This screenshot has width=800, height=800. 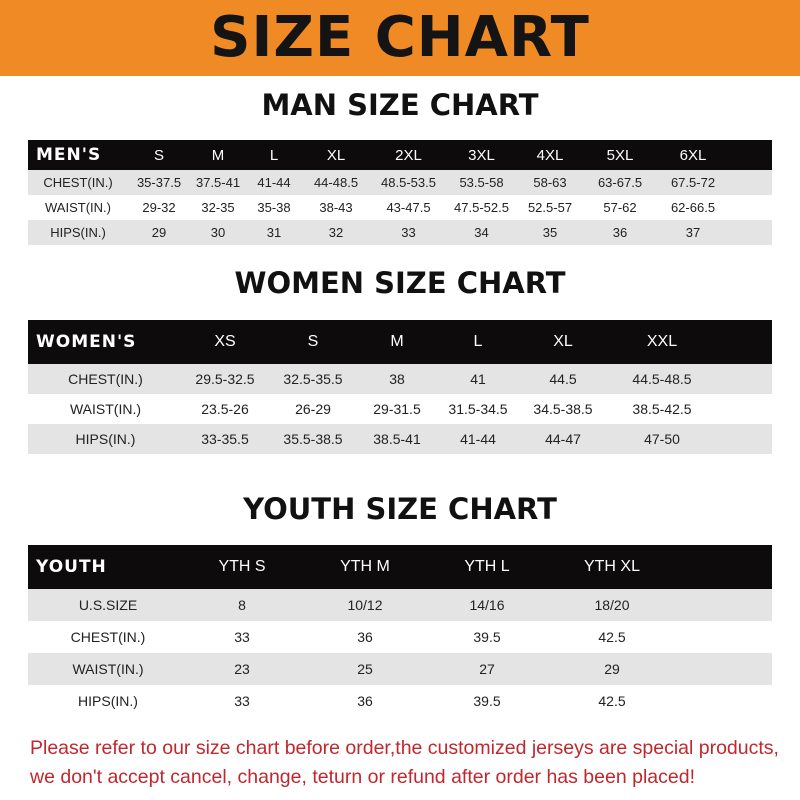 I want to click on table-cell: 38-43, so click(x=336, y=207).